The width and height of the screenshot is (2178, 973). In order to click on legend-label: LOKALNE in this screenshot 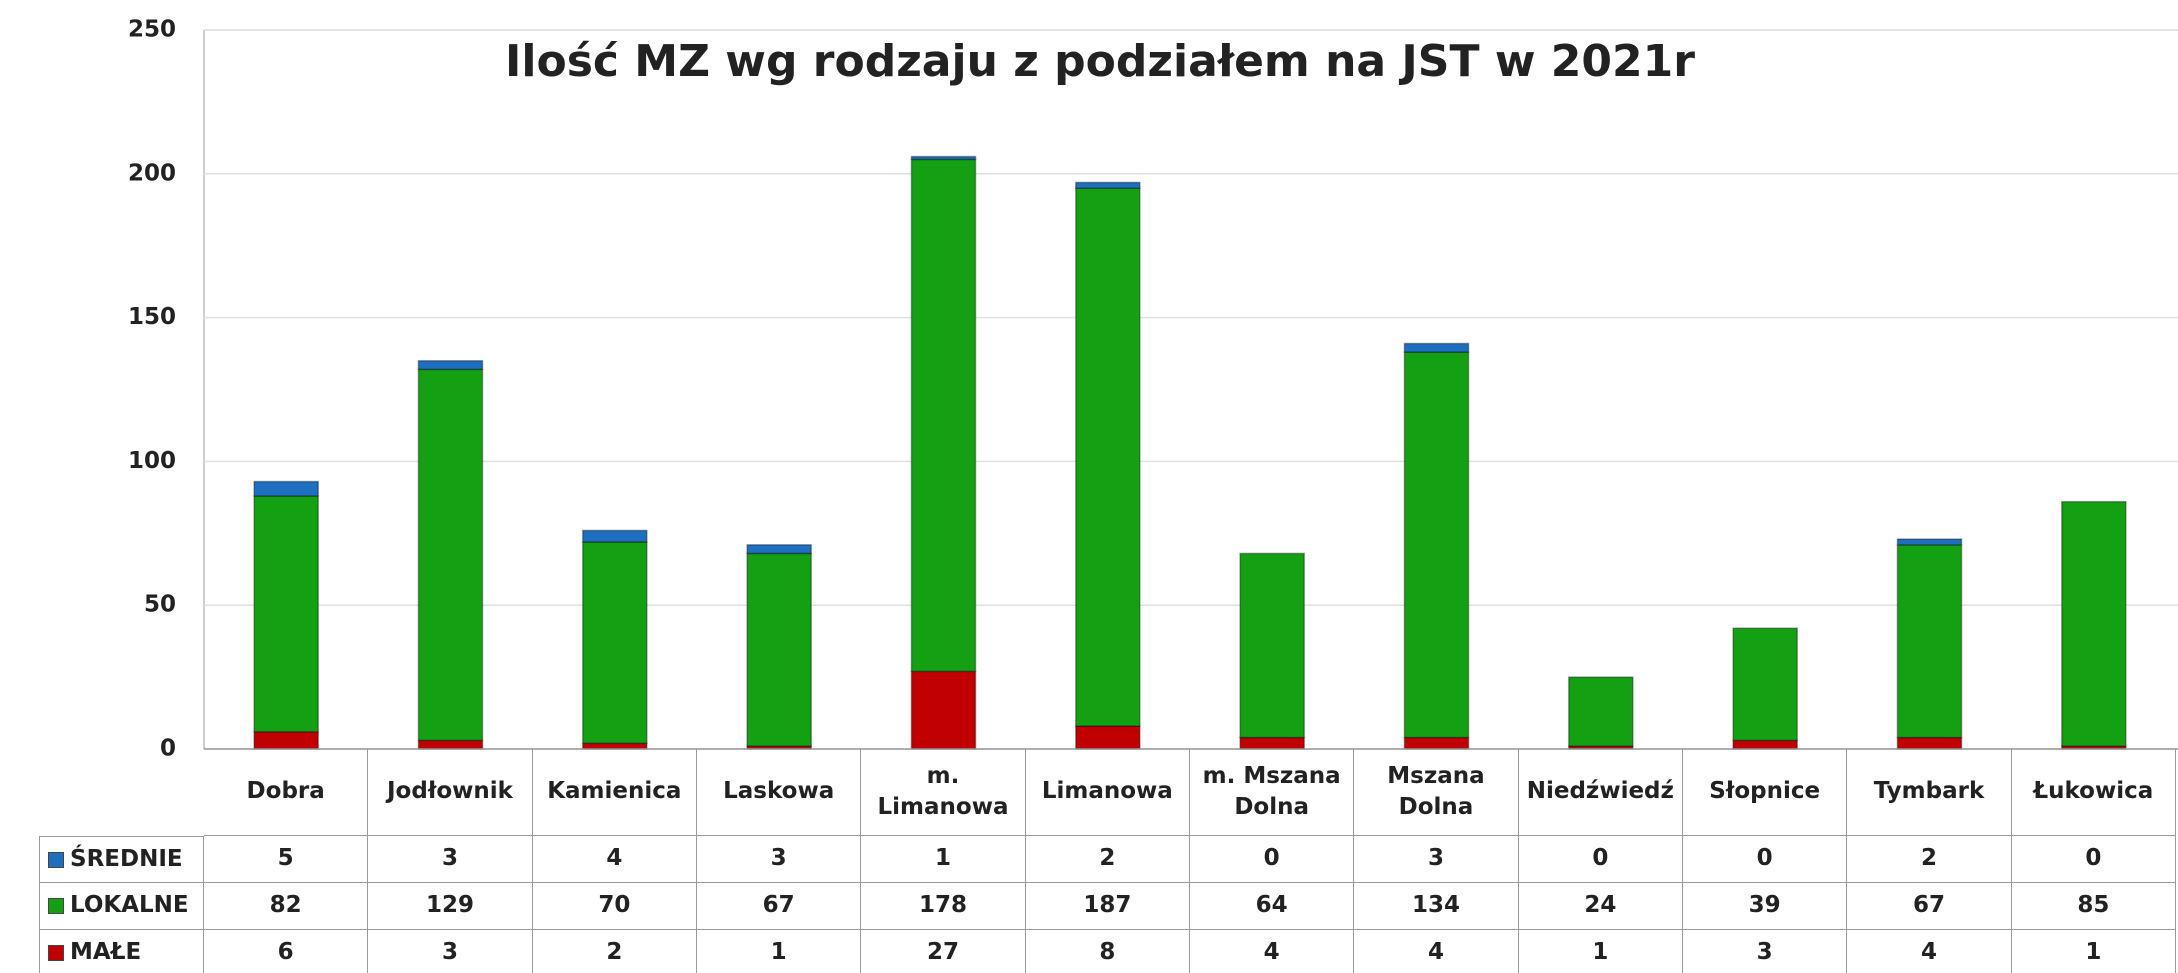, I will do `click(129, 905)`.